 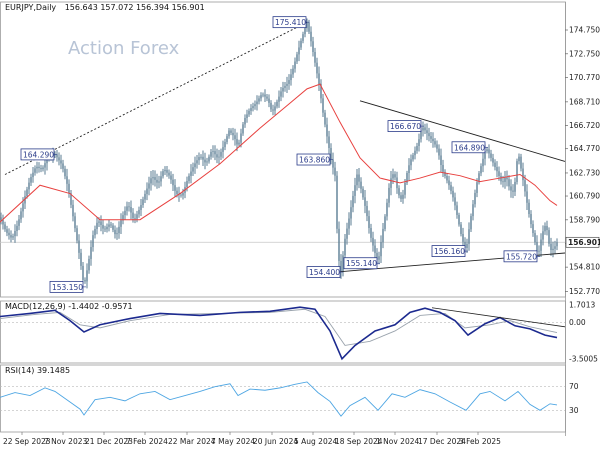 What do you see at coordinates (584, 291) in the screenshot?
I see `price-tick-label: 152.770` at bounding box center [584, 291].